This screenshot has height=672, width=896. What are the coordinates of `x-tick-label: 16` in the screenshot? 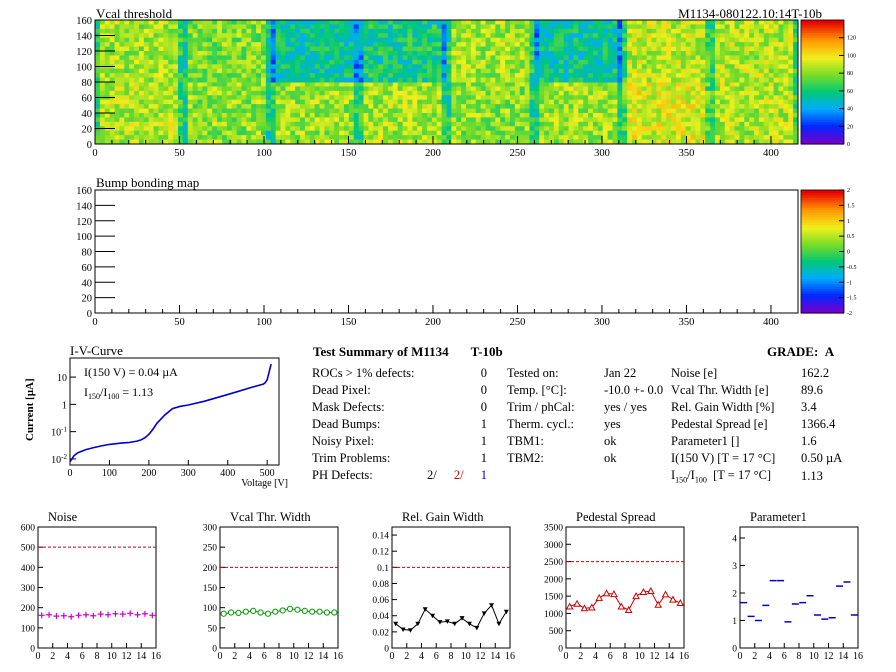 It's located at (684, 656).